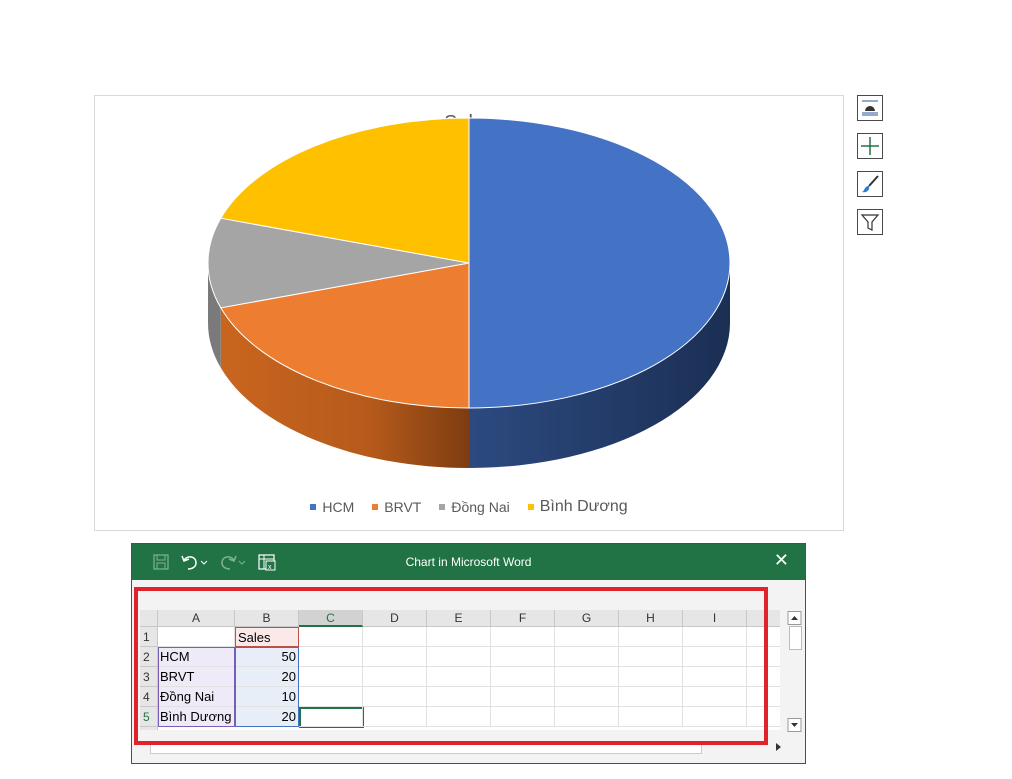 This screenshot has width=1012, height=779. I want to click on select-all-corner, so click(149, 618).